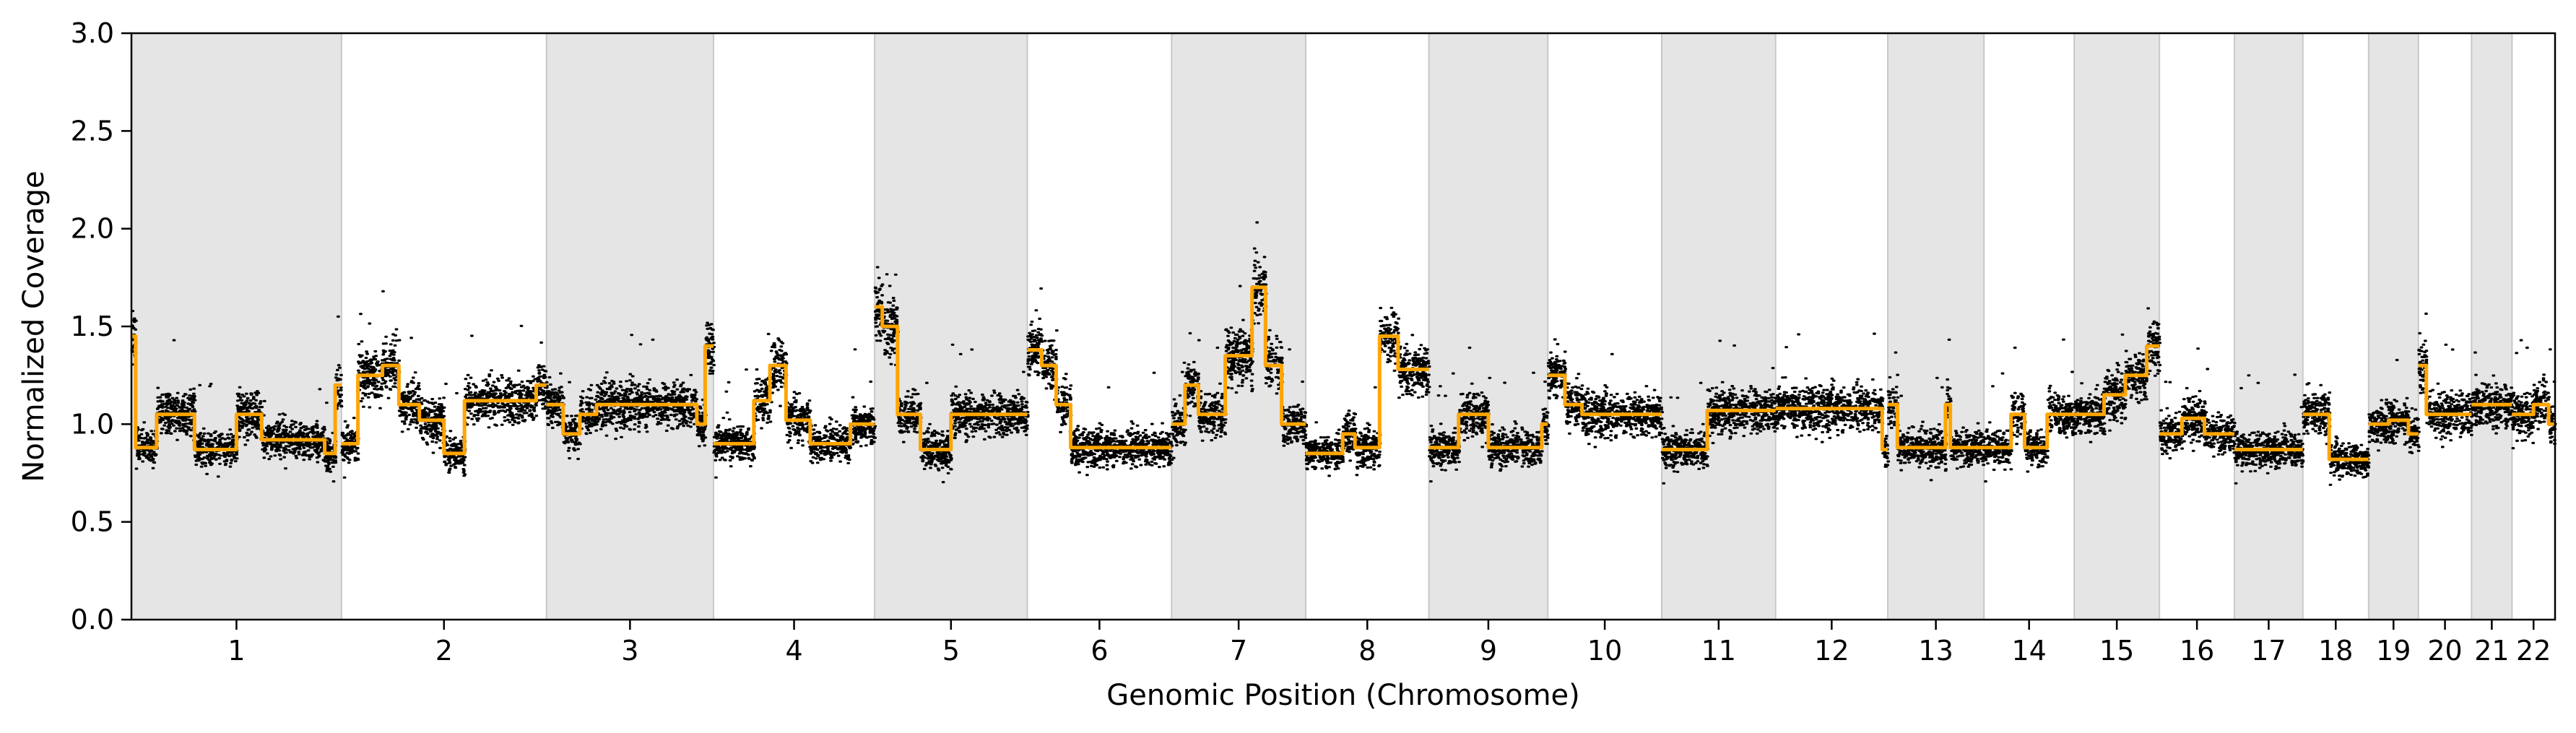  I want to click on y-tick-label: 3.0, so click(92, 33).